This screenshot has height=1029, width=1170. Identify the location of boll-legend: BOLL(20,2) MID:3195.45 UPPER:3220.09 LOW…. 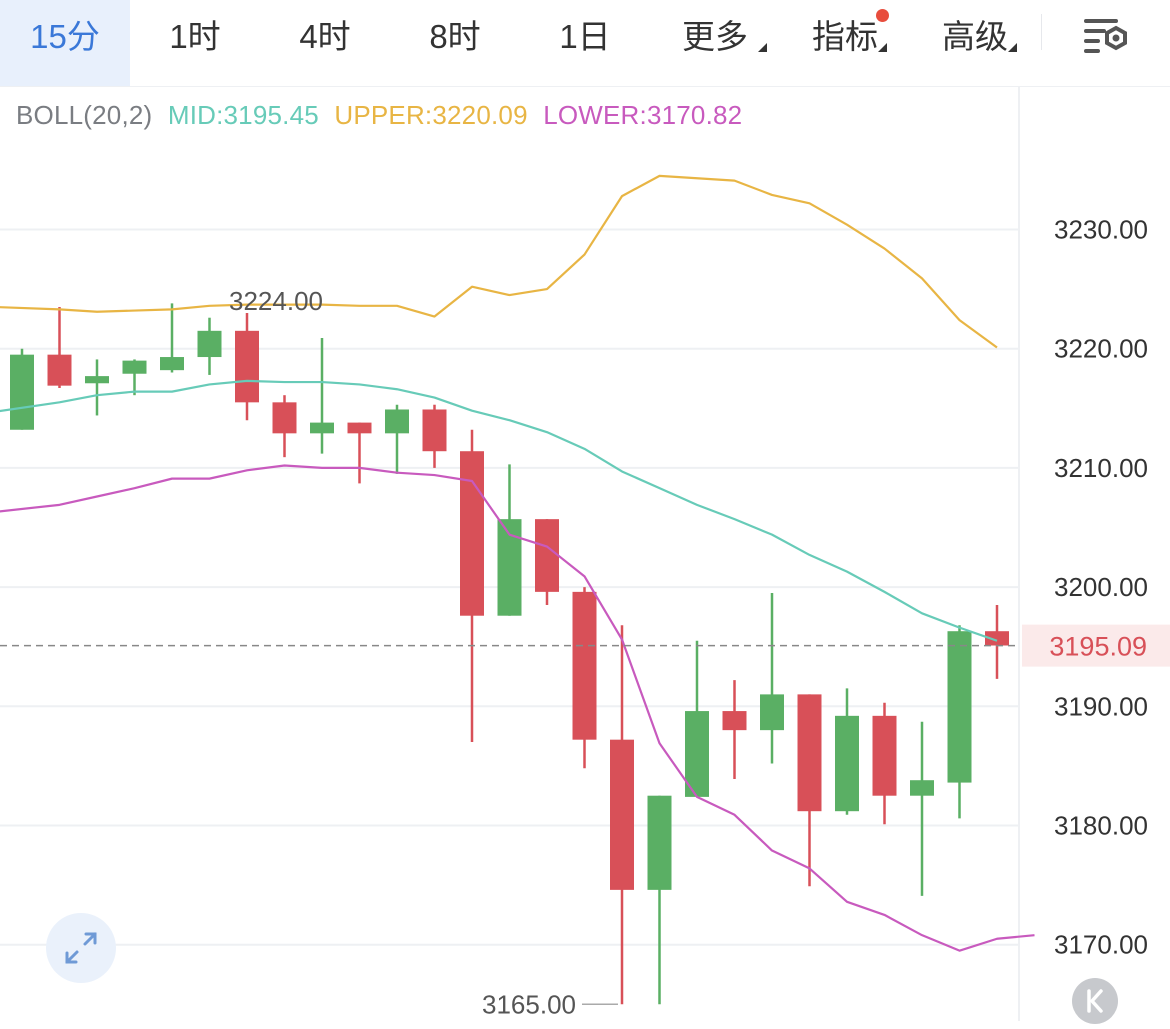
(383, 115).